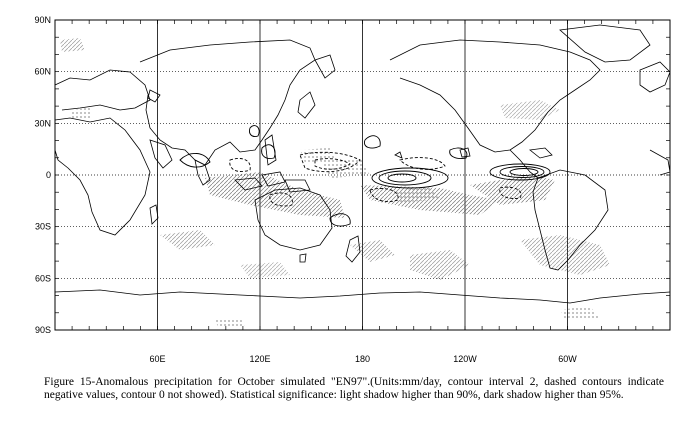 This screenshot has width=695, height=425. I want to click on longitude-labels: 60E 120E 180 120W 60W, so click(363, 359).